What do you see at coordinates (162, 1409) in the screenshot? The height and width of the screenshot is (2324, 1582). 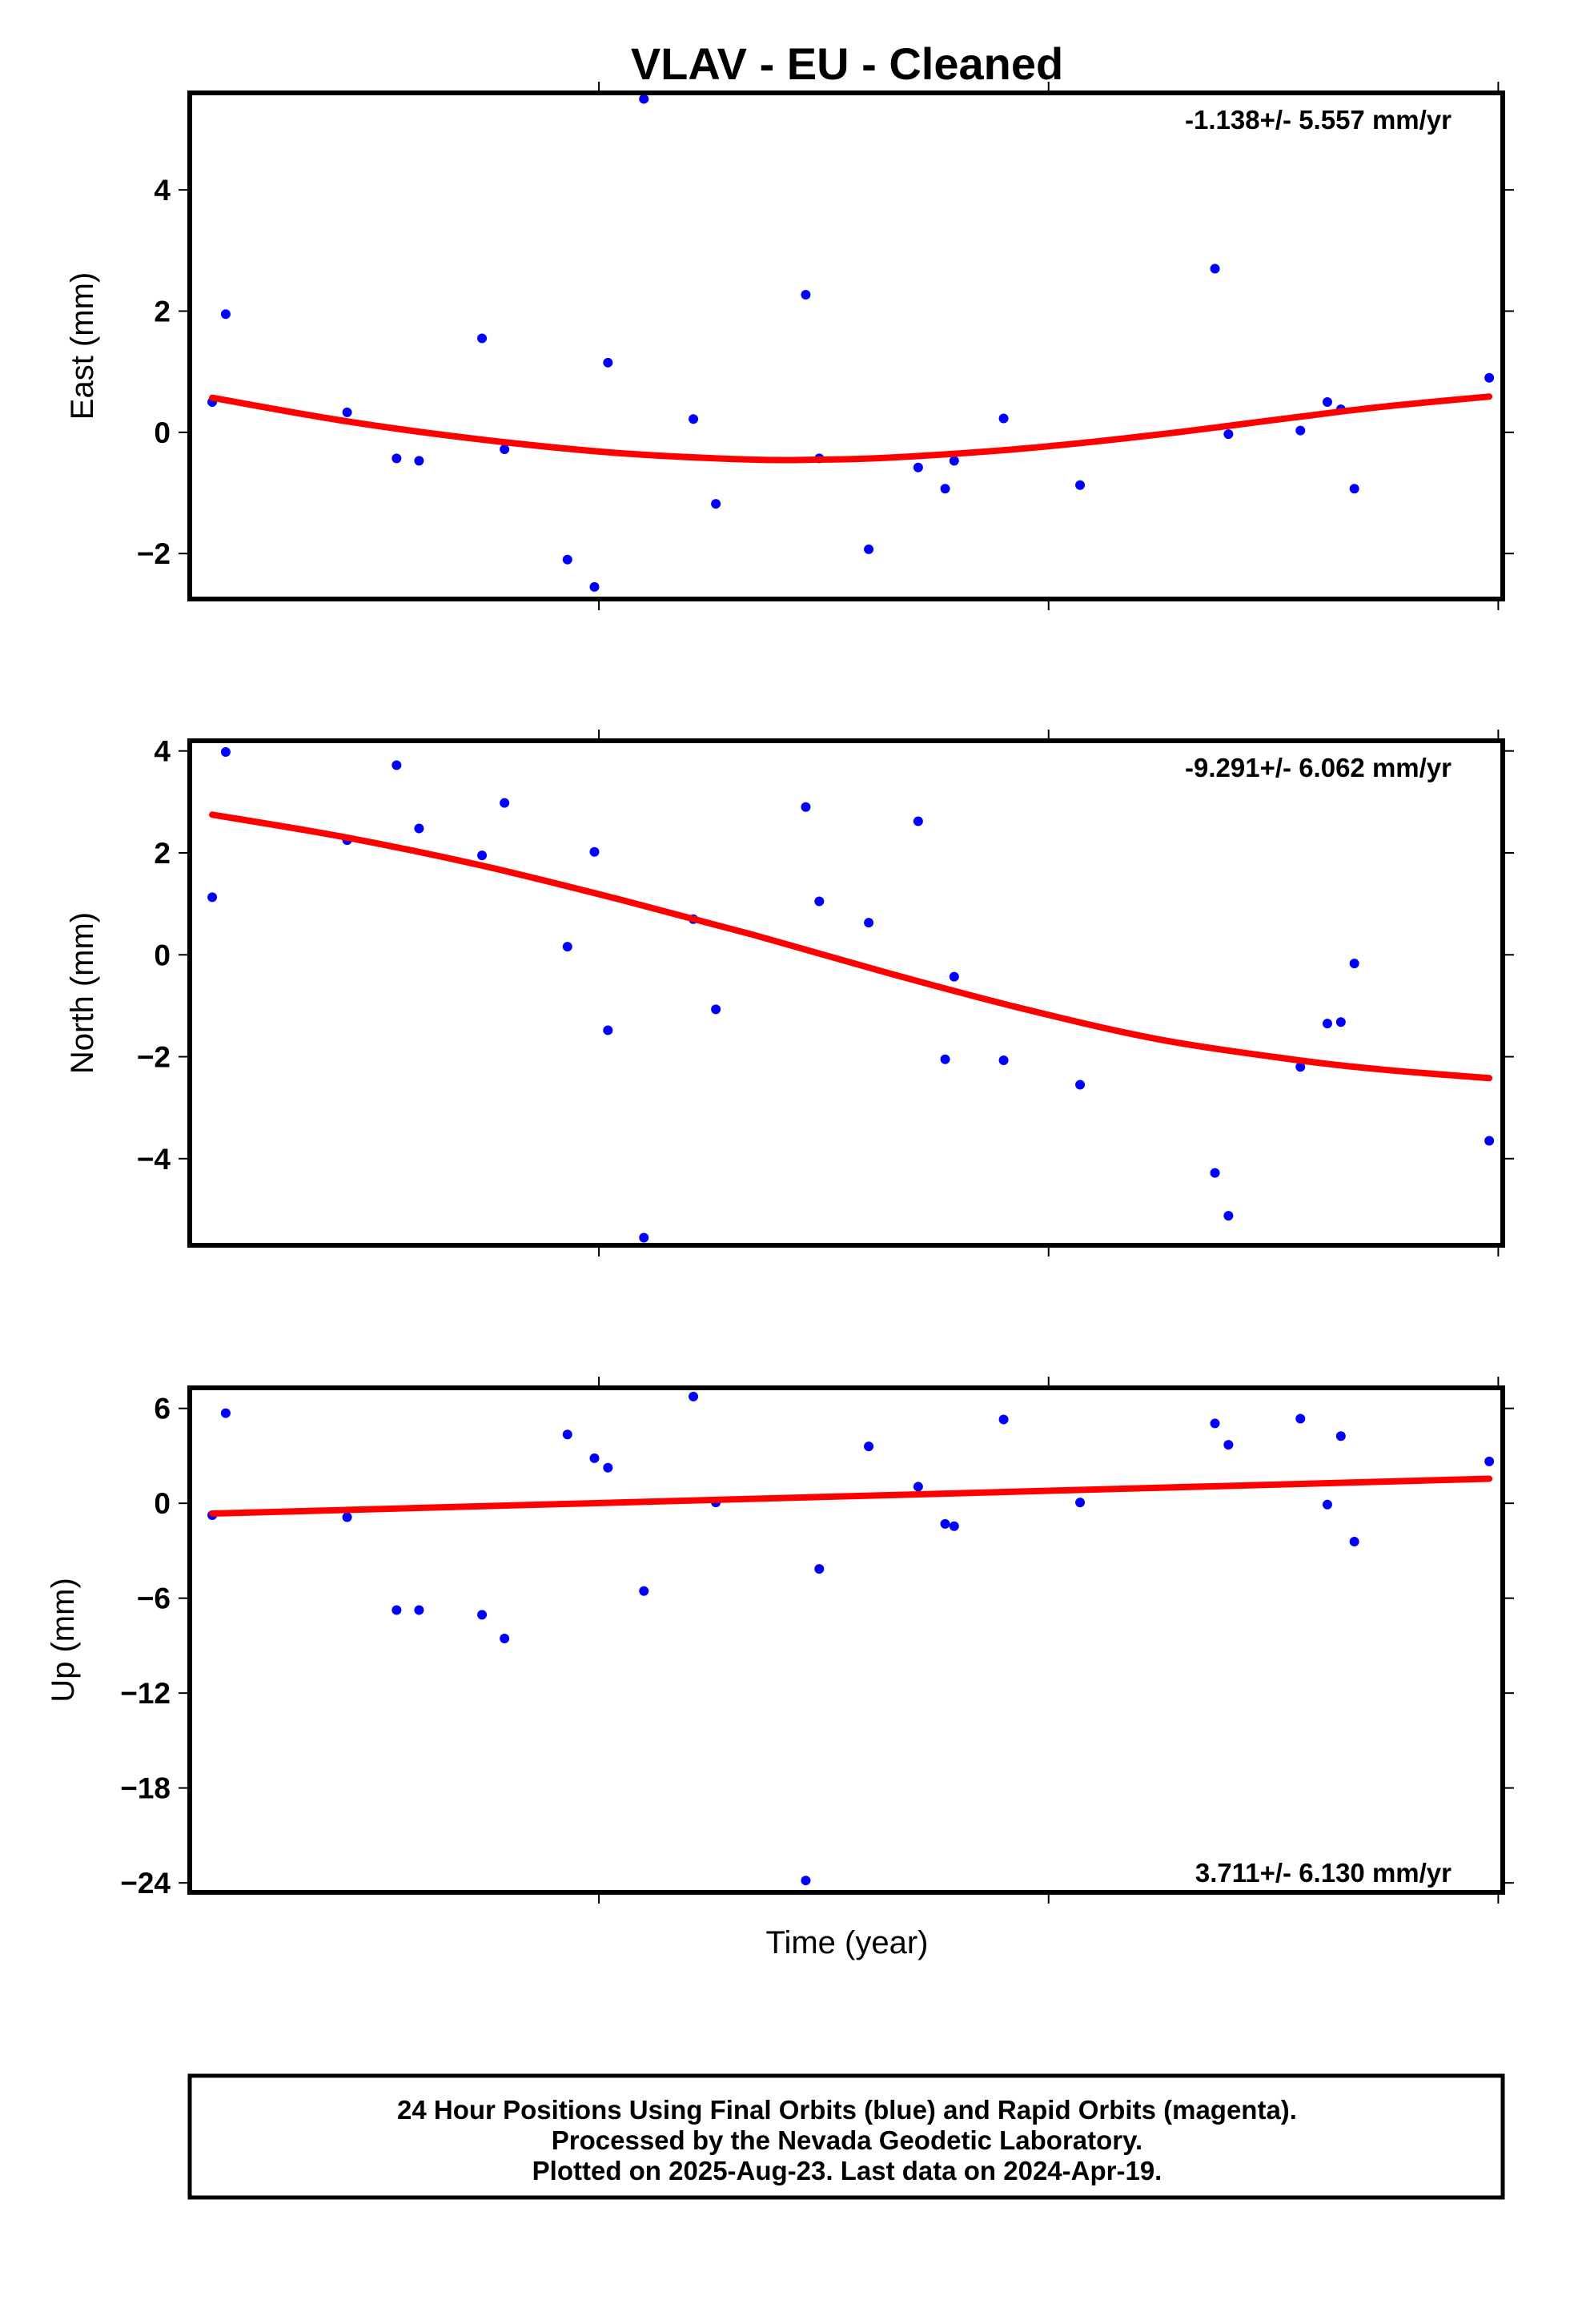 I see `ytick-label: 6` at bounding box center [162, 1409].